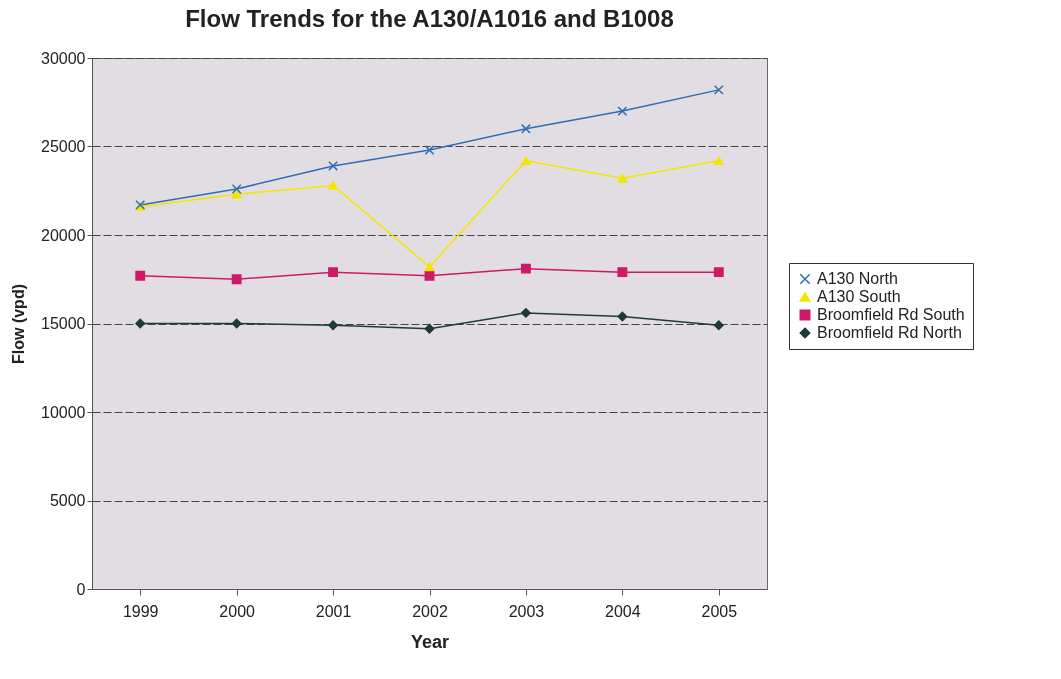  I want to click on y-tick-label: 25000, so click(63, 146).